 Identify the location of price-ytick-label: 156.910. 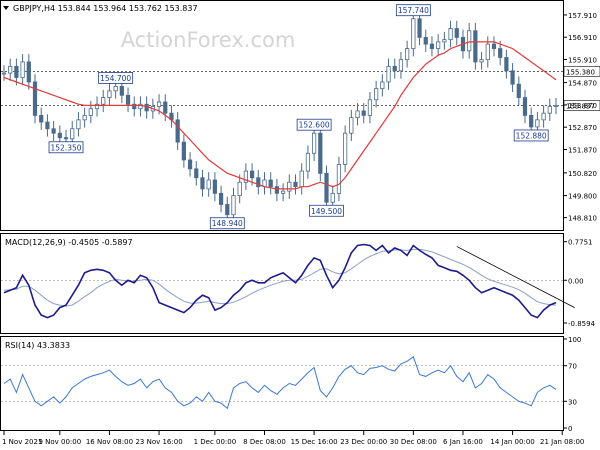
(582, 38).